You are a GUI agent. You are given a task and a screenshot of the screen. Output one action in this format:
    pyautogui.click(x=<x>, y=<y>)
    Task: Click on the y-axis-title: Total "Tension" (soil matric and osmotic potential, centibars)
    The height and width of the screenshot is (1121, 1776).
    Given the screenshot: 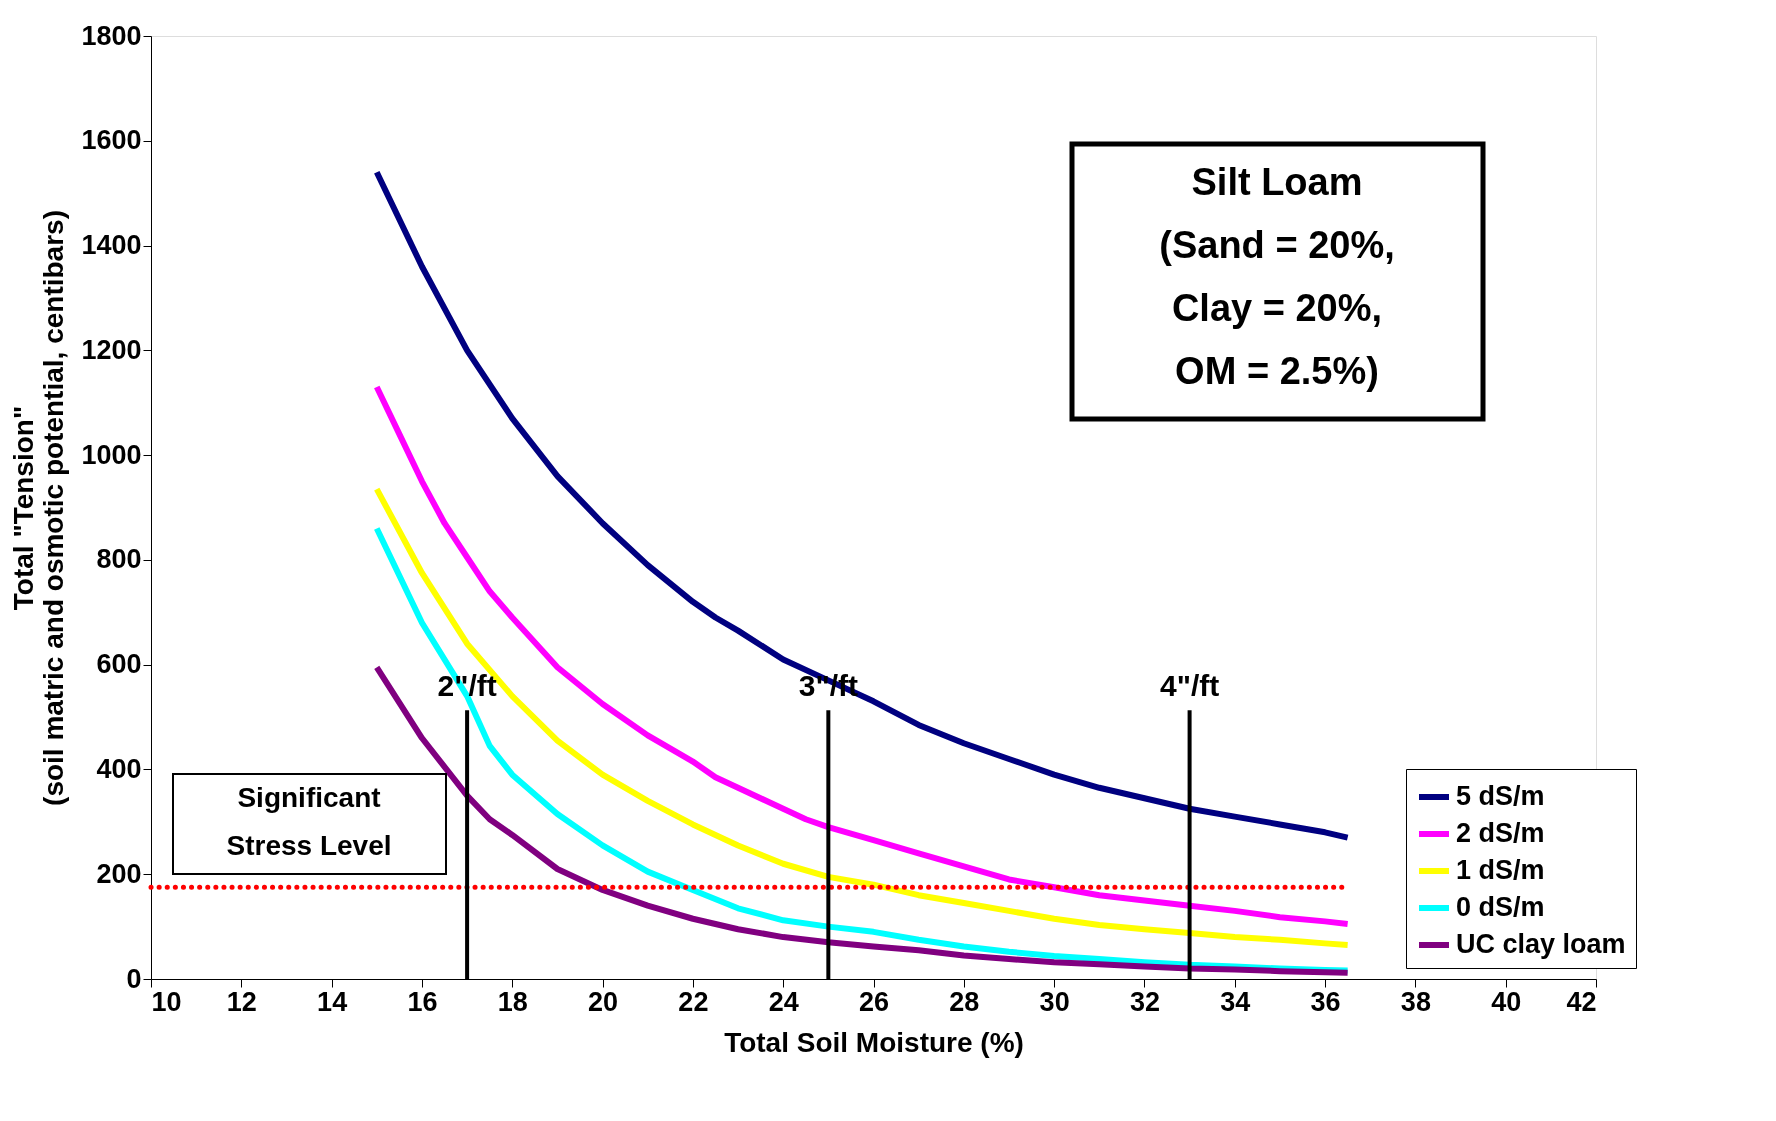 What is the action you would take?
    pyautogui.click(x=39, y=508)
    